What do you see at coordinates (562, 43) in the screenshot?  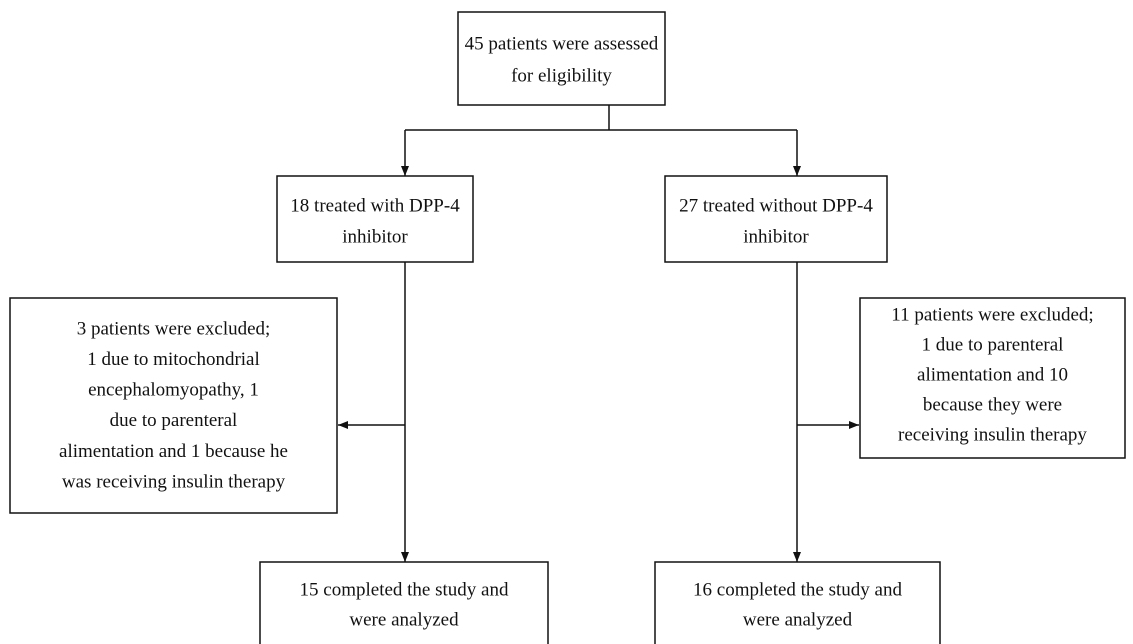 I see `node-text: 45 patients were assessed` at bounding box center [562, 43].